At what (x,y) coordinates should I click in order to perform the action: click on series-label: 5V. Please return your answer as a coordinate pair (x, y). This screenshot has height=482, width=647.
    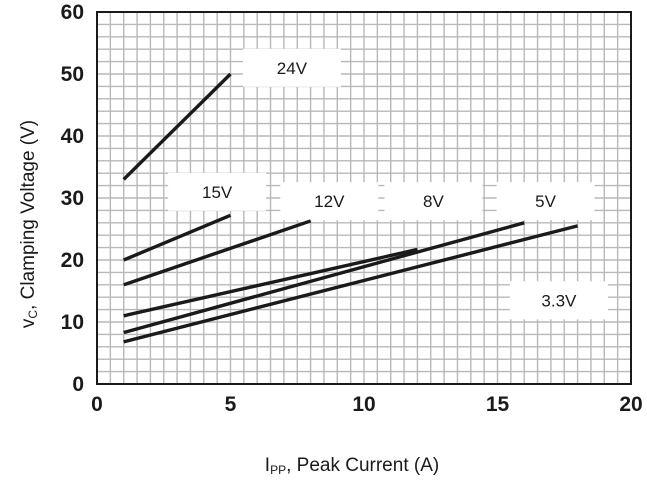
    Looking at the image, I should click on (545, 201).